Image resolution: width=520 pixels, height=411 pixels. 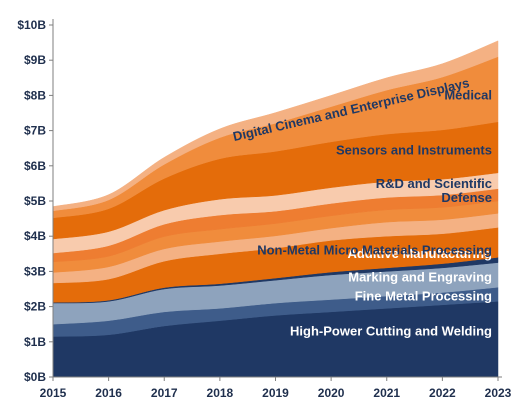 What do you see at coordinates (35, 131) in the screenshot?
I see `y-tick-label: $7B` at bounding box center [35, 131].